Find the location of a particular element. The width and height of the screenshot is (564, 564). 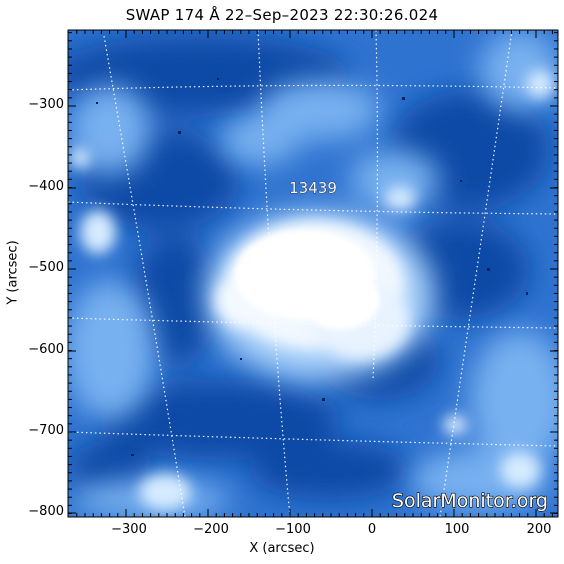

x-axis-label: X (arcsec) is located at coordinates (282, 548).